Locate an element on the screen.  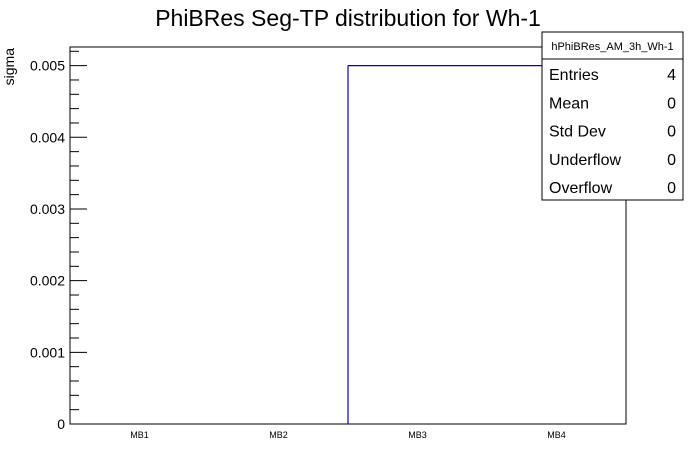
stats-box-frame is located at coordinates (612, 116).